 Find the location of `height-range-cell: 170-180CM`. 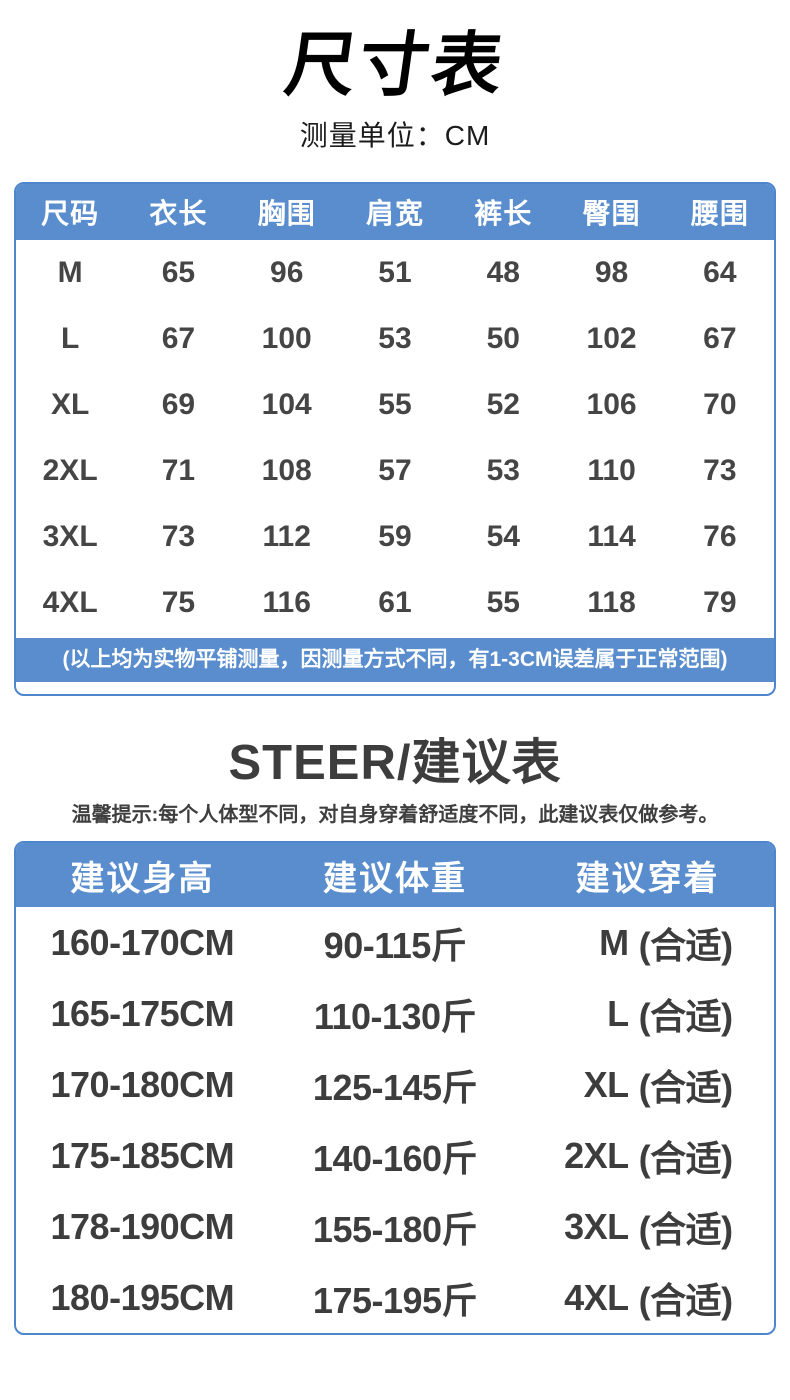

height-range-cell: 170-180CM is located at coordinates (142, 1084).